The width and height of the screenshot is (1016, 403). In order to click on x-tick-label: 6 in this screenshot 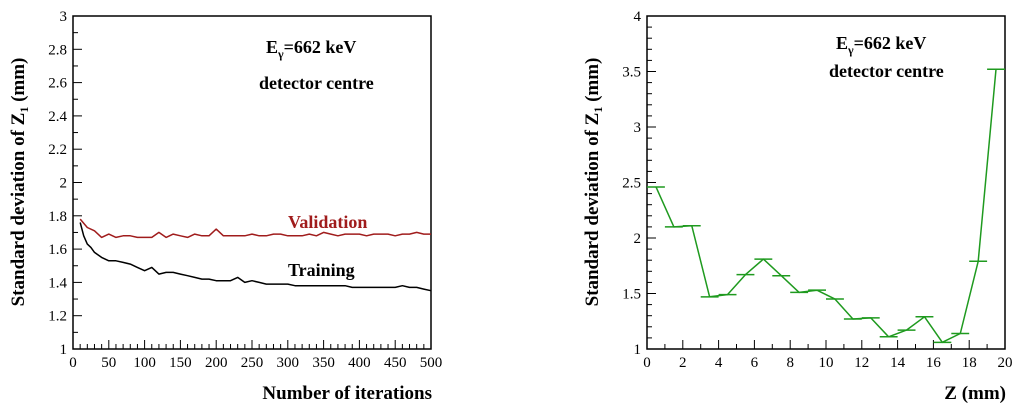, I will do `click(755, 363)`.